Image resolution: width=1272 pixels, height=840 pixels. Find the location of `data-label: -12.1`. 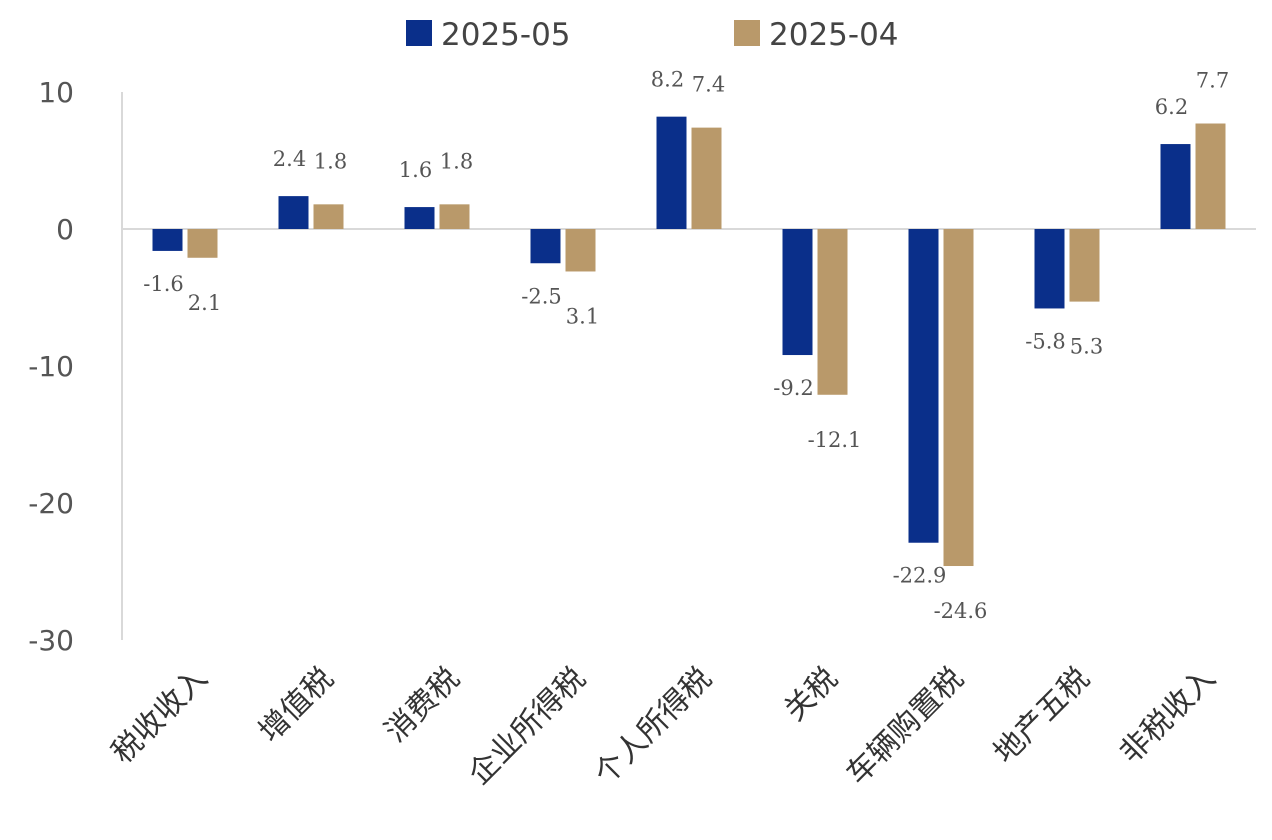

data-label: -12.1 is located at coordinates (835, 440).